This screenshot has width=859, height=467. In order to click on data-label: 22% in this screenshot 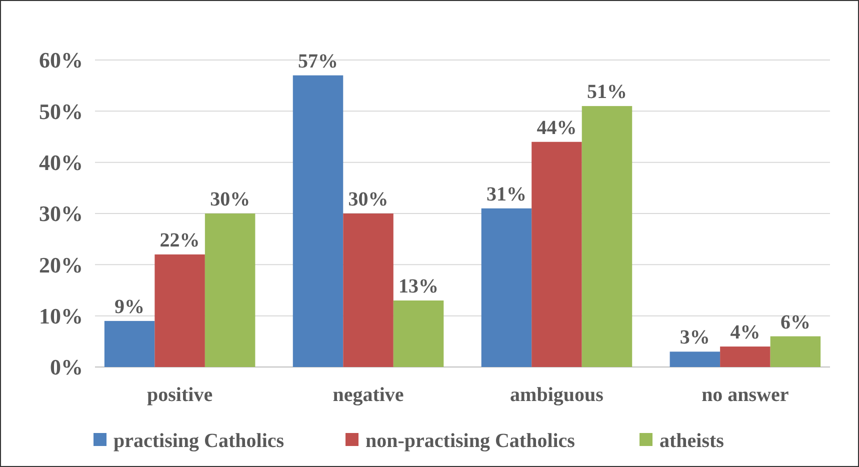, I will do `click(180, 240)`.